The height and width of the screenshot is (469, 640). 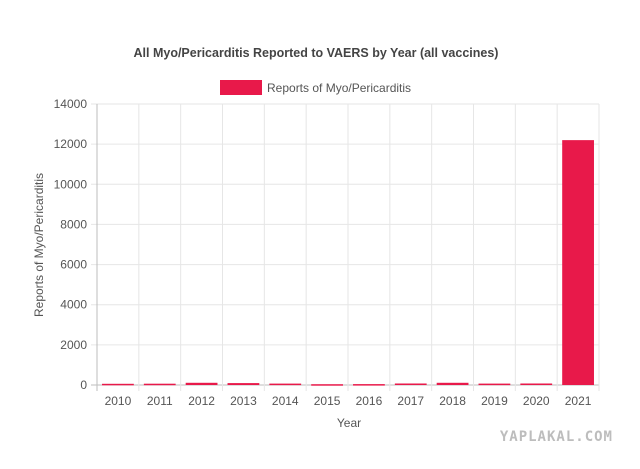 What do you see at coordinates (494, 401) in the screenshot?
I see `x-tick-label: 2019` at bounding box center [494, 401].